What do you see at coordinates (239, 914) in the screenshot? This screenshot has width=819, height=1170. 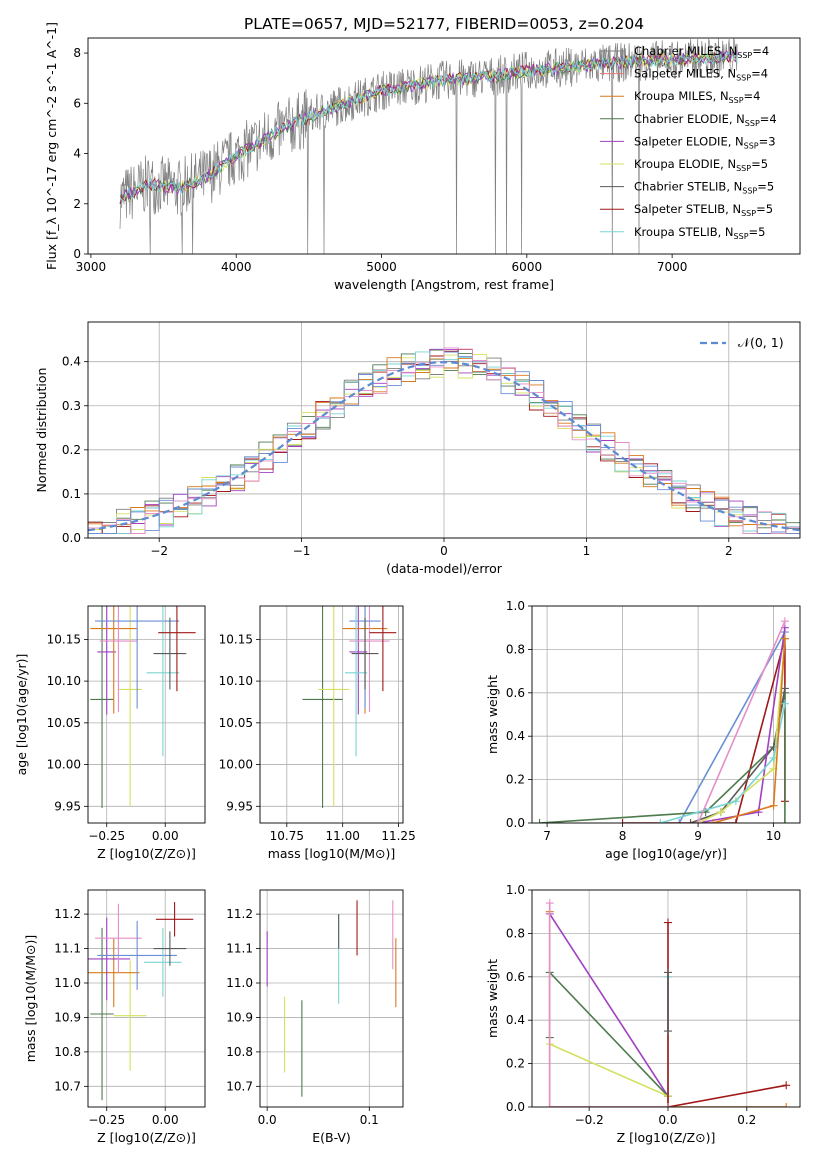 I see `y-tick-label: 11.2` at bounding box center [239, 914].